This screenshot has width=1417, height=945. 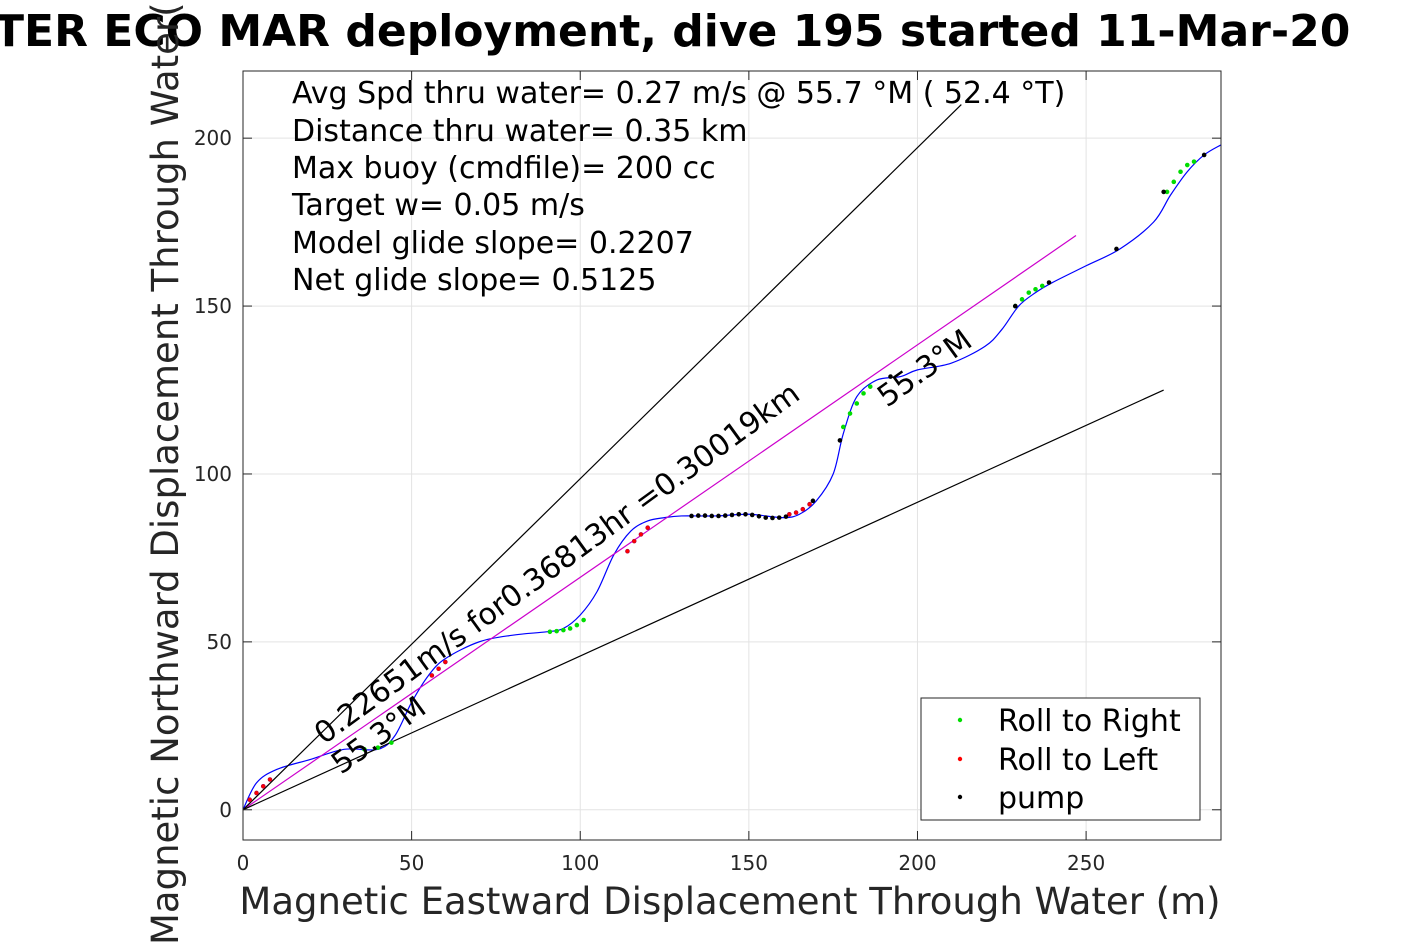 I want to click on legend: Roll to Right Roll to Left pump, so click(x=1060, y=759).